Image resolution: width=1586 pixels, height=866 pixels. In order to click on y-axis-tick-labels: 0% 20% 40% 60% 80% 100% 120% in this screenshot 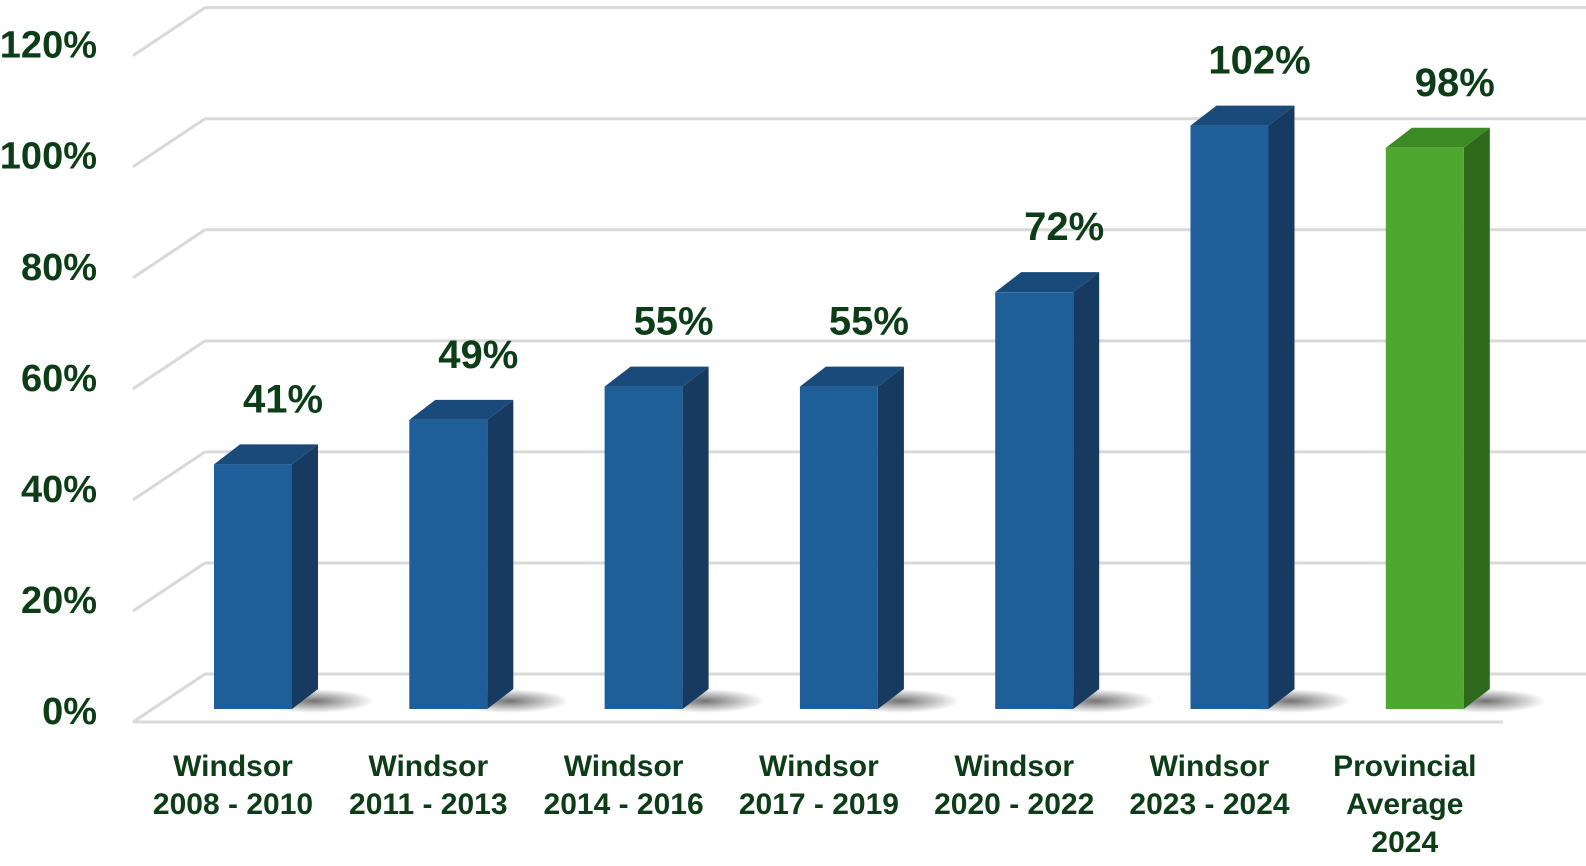, I will do `click(48, 379)`.